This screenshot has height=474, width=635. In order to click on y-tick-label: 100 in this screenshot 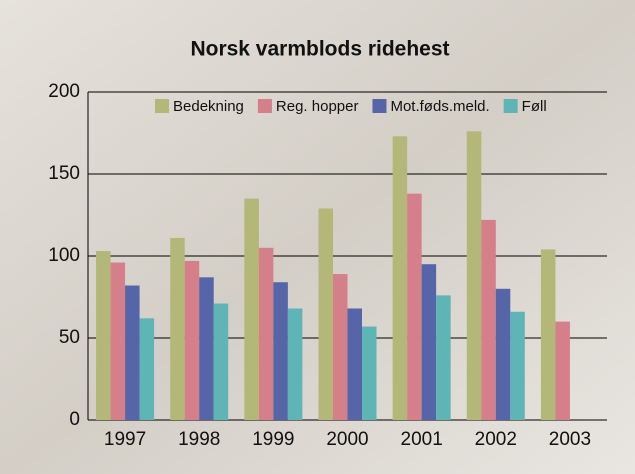, I will do `click(64, 255)`.